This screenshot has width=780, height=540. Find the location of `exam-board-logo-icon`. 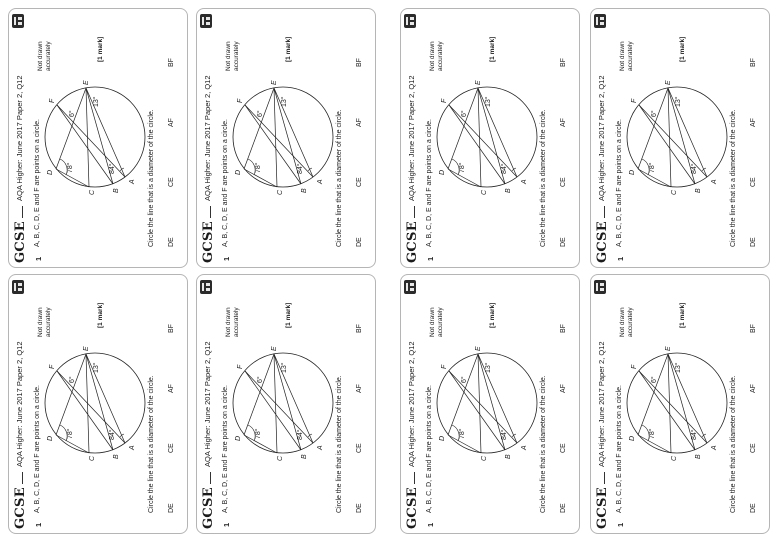

exam-board-logo-icon is located at coordinates (410, 21).